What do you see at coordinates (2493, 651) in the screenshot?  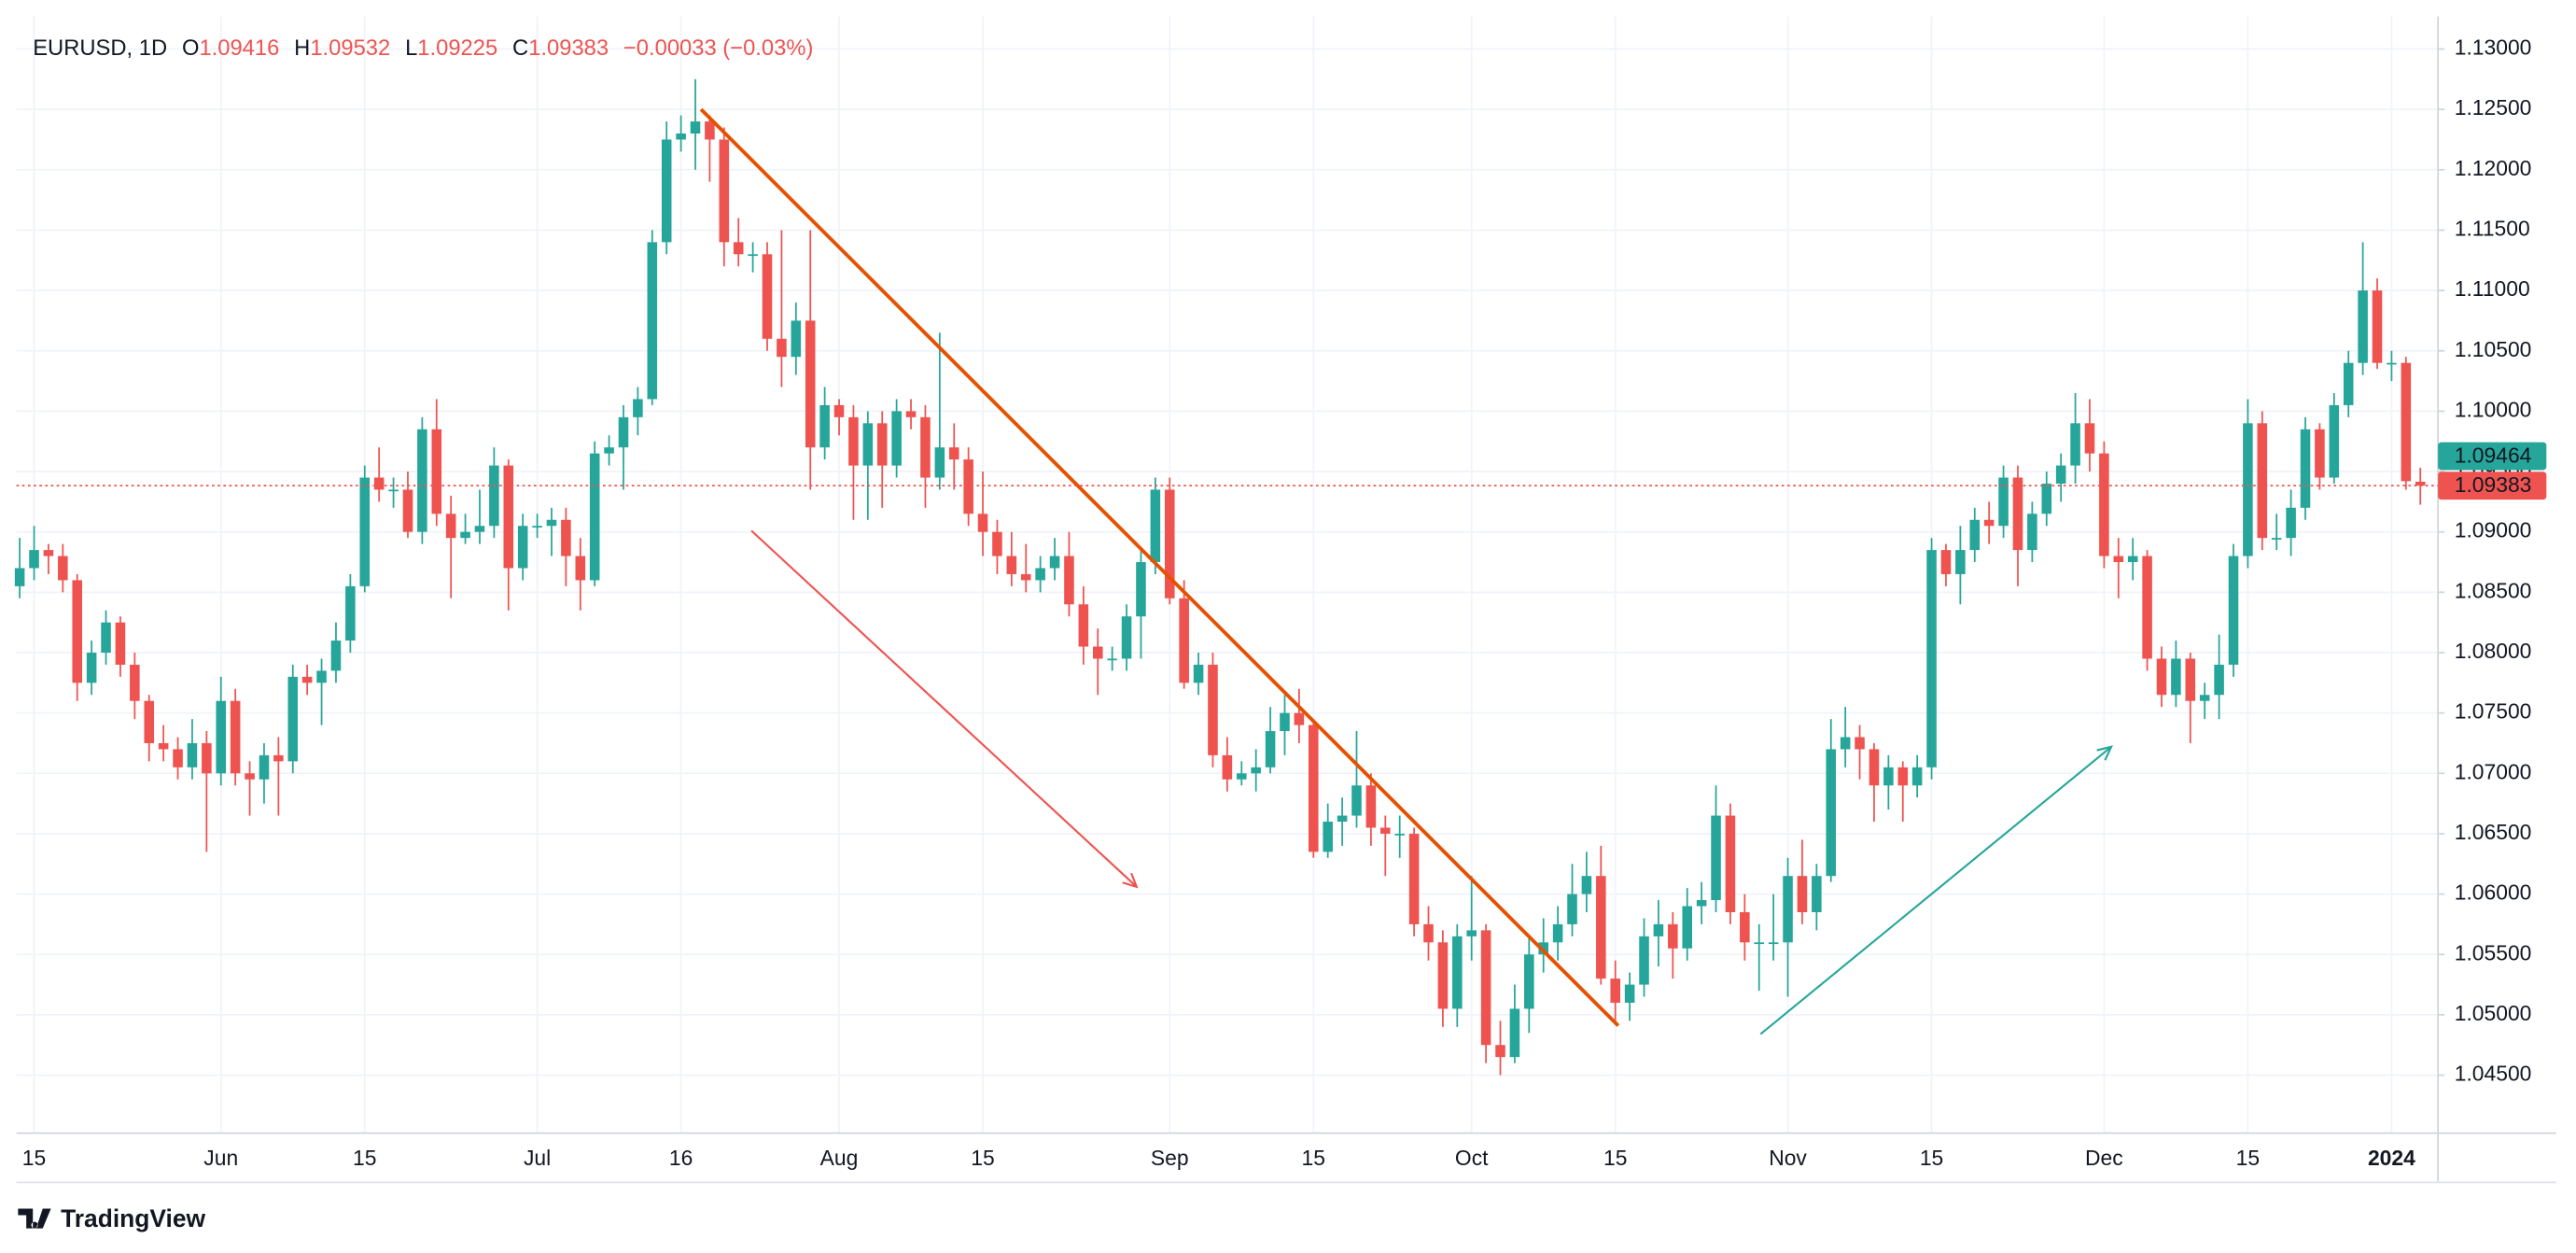 I see `y-tick-label: 1.08000` at bounding box center [2493, 651].